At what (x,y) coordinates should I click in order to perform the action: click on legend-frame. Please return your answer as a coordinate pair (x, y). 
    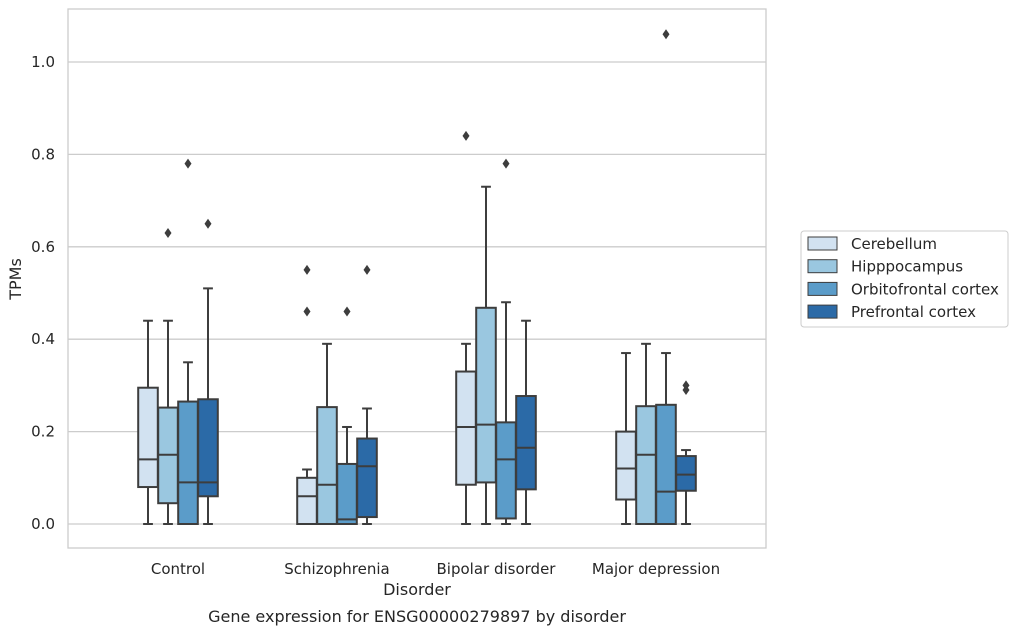
    Looking at the image, I should click on (904, 279).